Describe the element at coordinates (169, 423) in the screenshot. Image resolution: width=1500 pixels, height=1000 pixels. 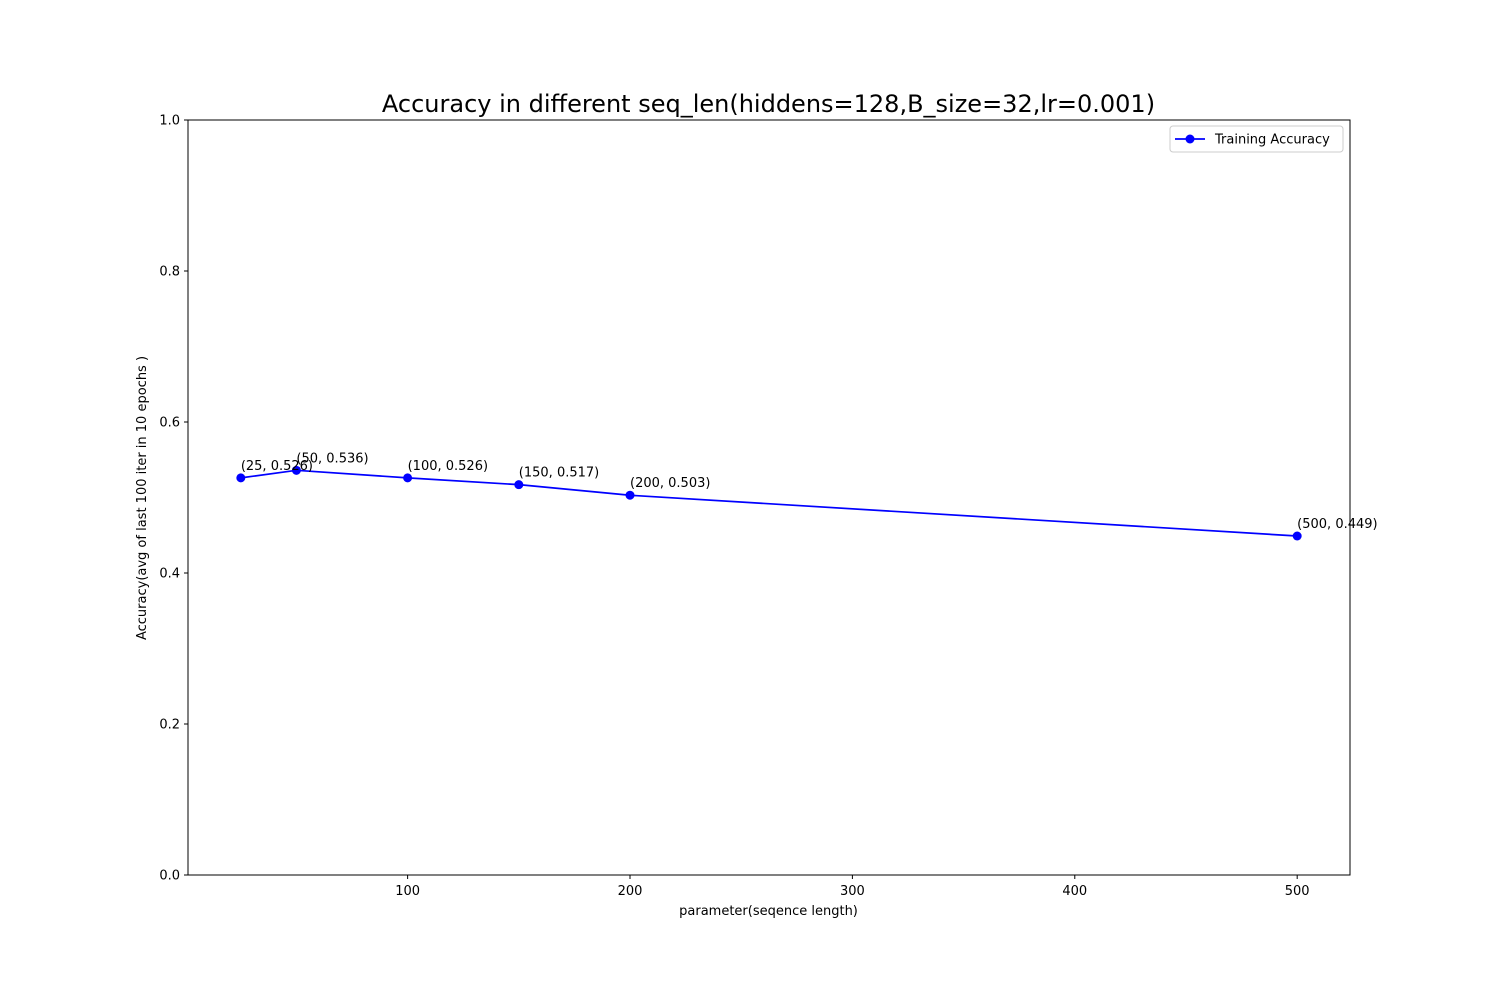
I see `y-tick-label: 0.6` at that location.